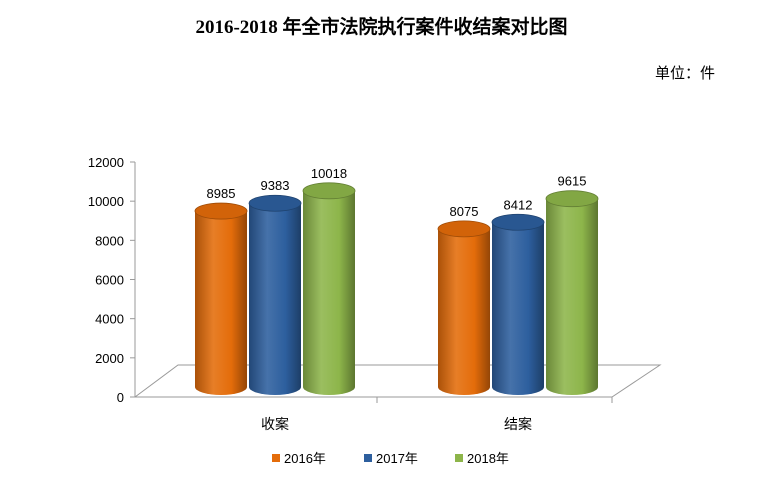  Describe the element at coordinates (109, 240) in the screenshot. I see `y-tick-label: 8000` at that location.